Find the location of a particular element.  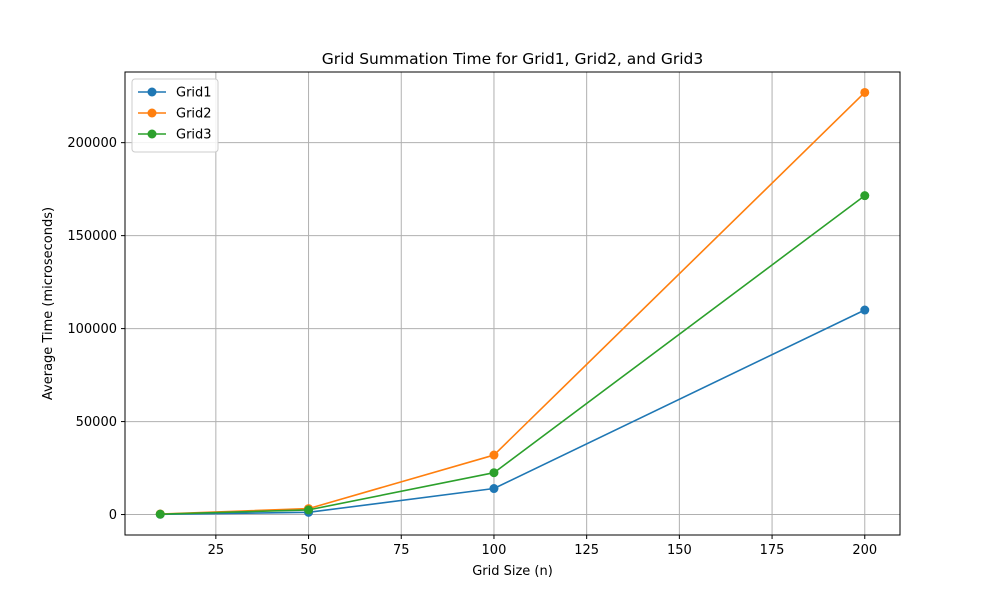

legend-item-grid2: Grid2 is located at coordinates (175, 114).